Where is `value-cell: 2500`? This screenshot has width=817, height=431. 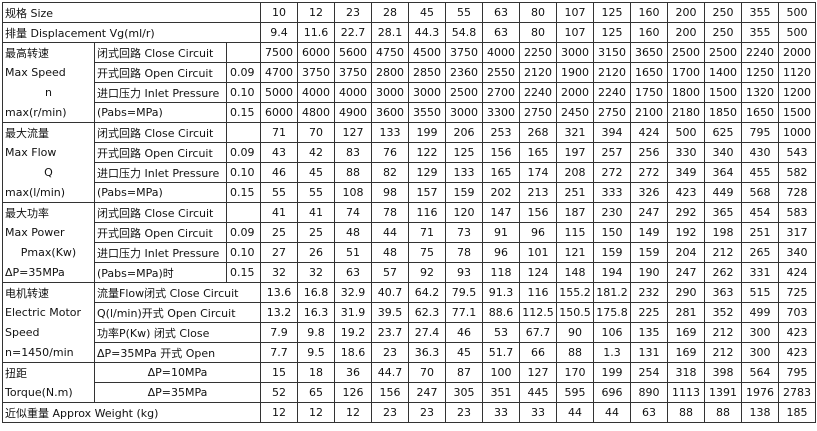 value-cell: 2500 is located at coordinates (686, 52).